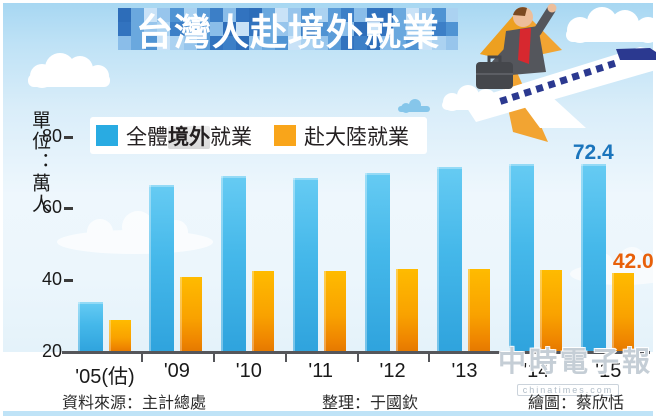  I want to click on x-category-label: '12, so click(392, 371).